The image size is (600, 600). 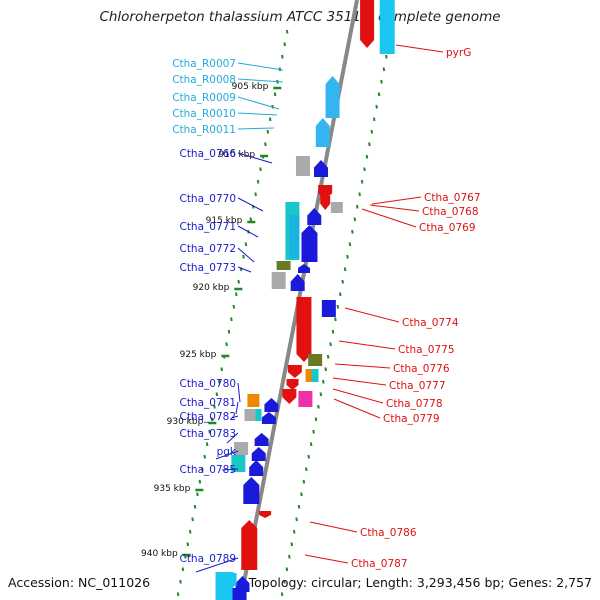 I want to click on left-gene-label: pgk, so click(x=227, y=452).